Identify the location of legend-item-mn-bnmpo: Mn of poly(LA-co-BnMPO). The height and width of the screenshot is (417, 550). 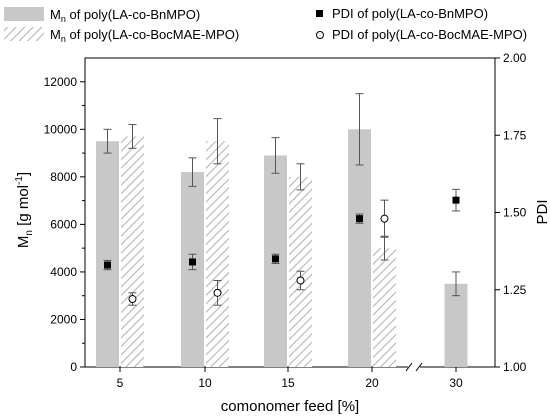
(102, 15).